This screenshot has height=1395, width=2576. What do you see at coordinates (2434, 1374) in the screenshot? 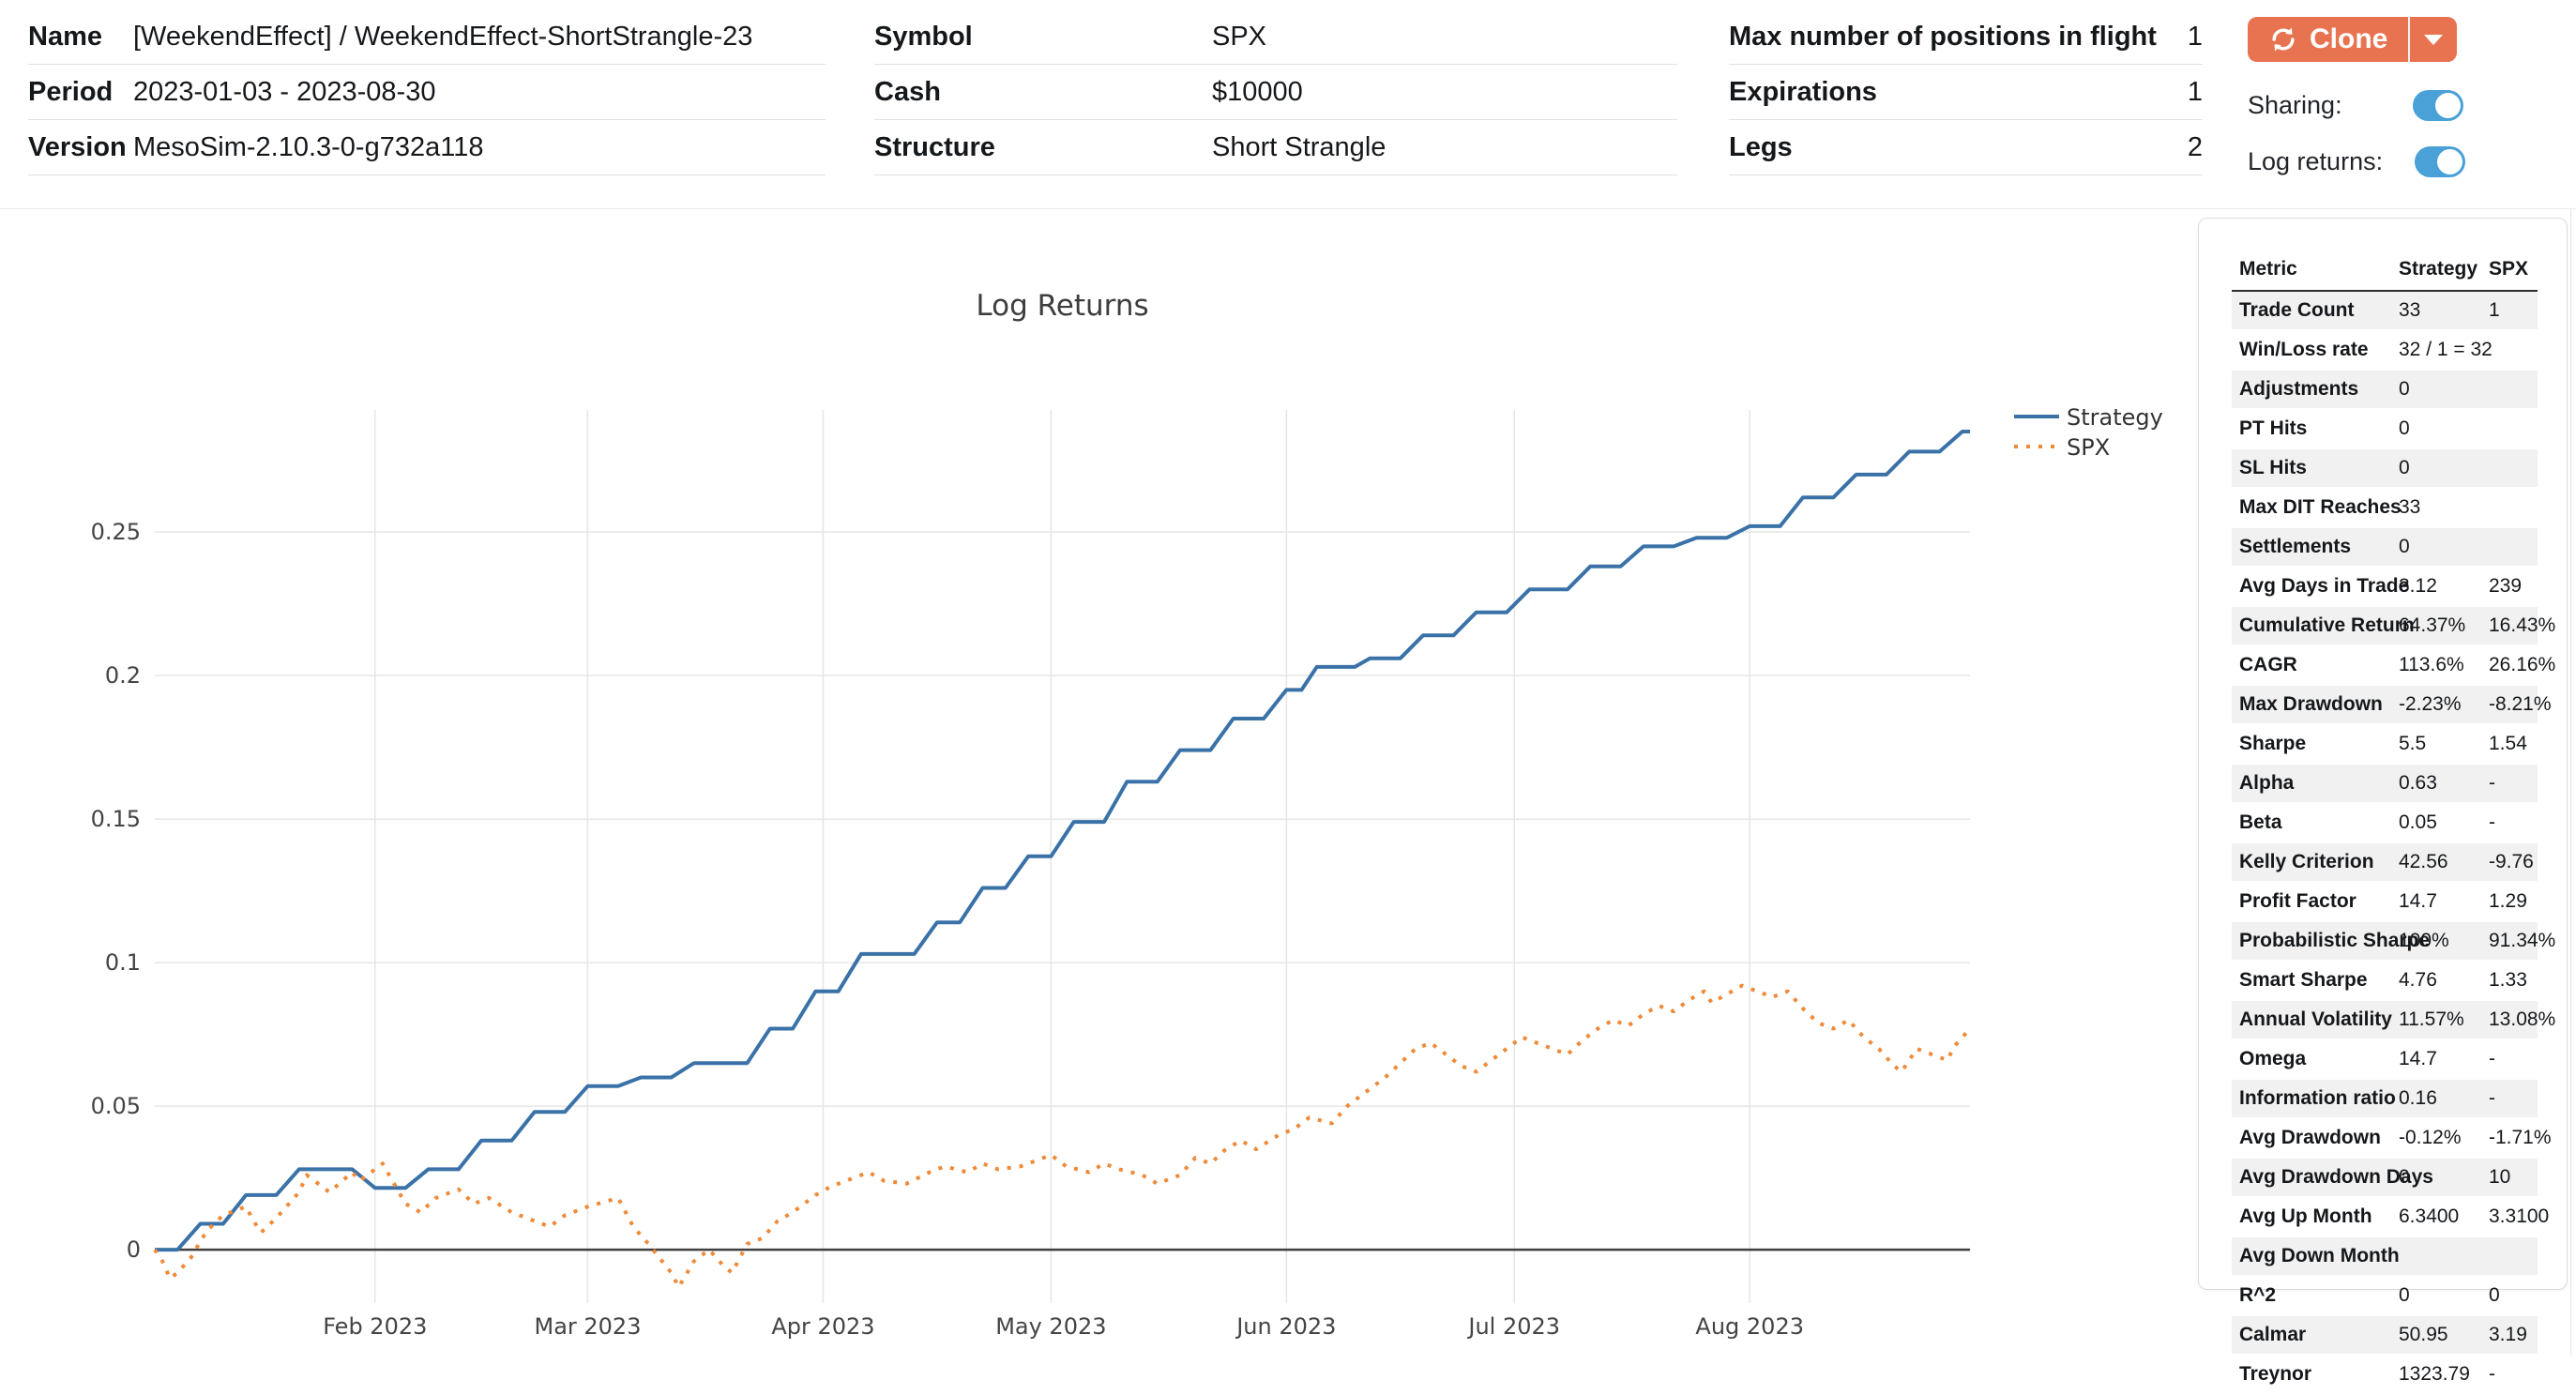
I see `strategy-value-cell: 1323.79` at bounding box center [2434, 1374].